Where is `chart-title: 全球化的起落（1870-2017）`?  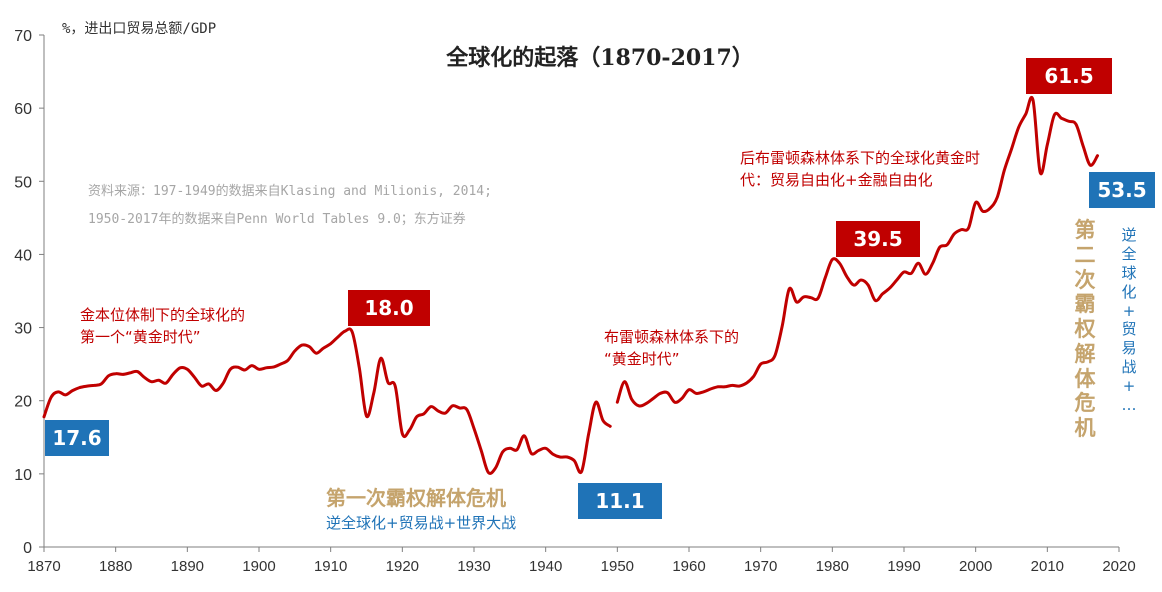
chart-title: 全球化的起落（1870-2017） is located at coordinates (600, 58).